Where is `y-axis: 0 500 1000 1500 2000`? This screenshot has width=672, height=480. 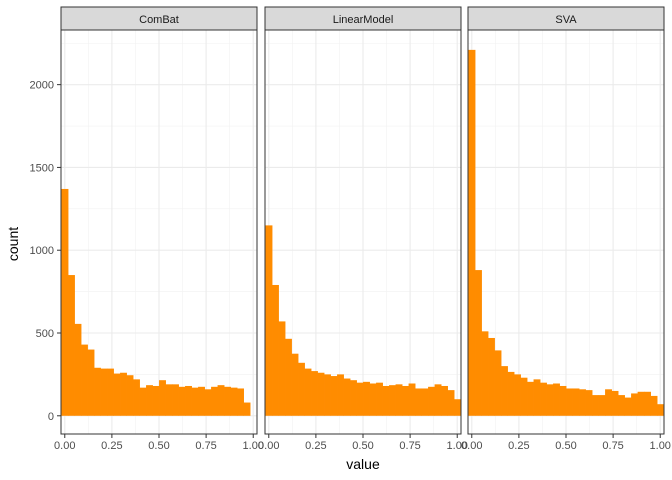
y-axis: 0 500 1000 1500 2000 is located at coordinates (45, 251).